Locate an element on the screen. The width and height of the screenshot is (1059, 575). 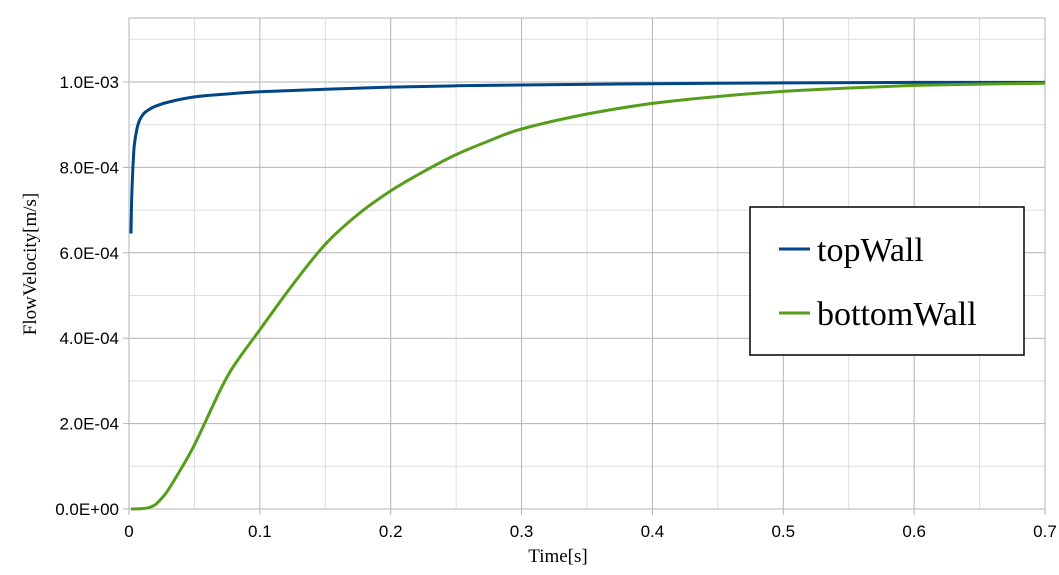
x-tick-label: 0.5 is located at coordinates (783, 531).